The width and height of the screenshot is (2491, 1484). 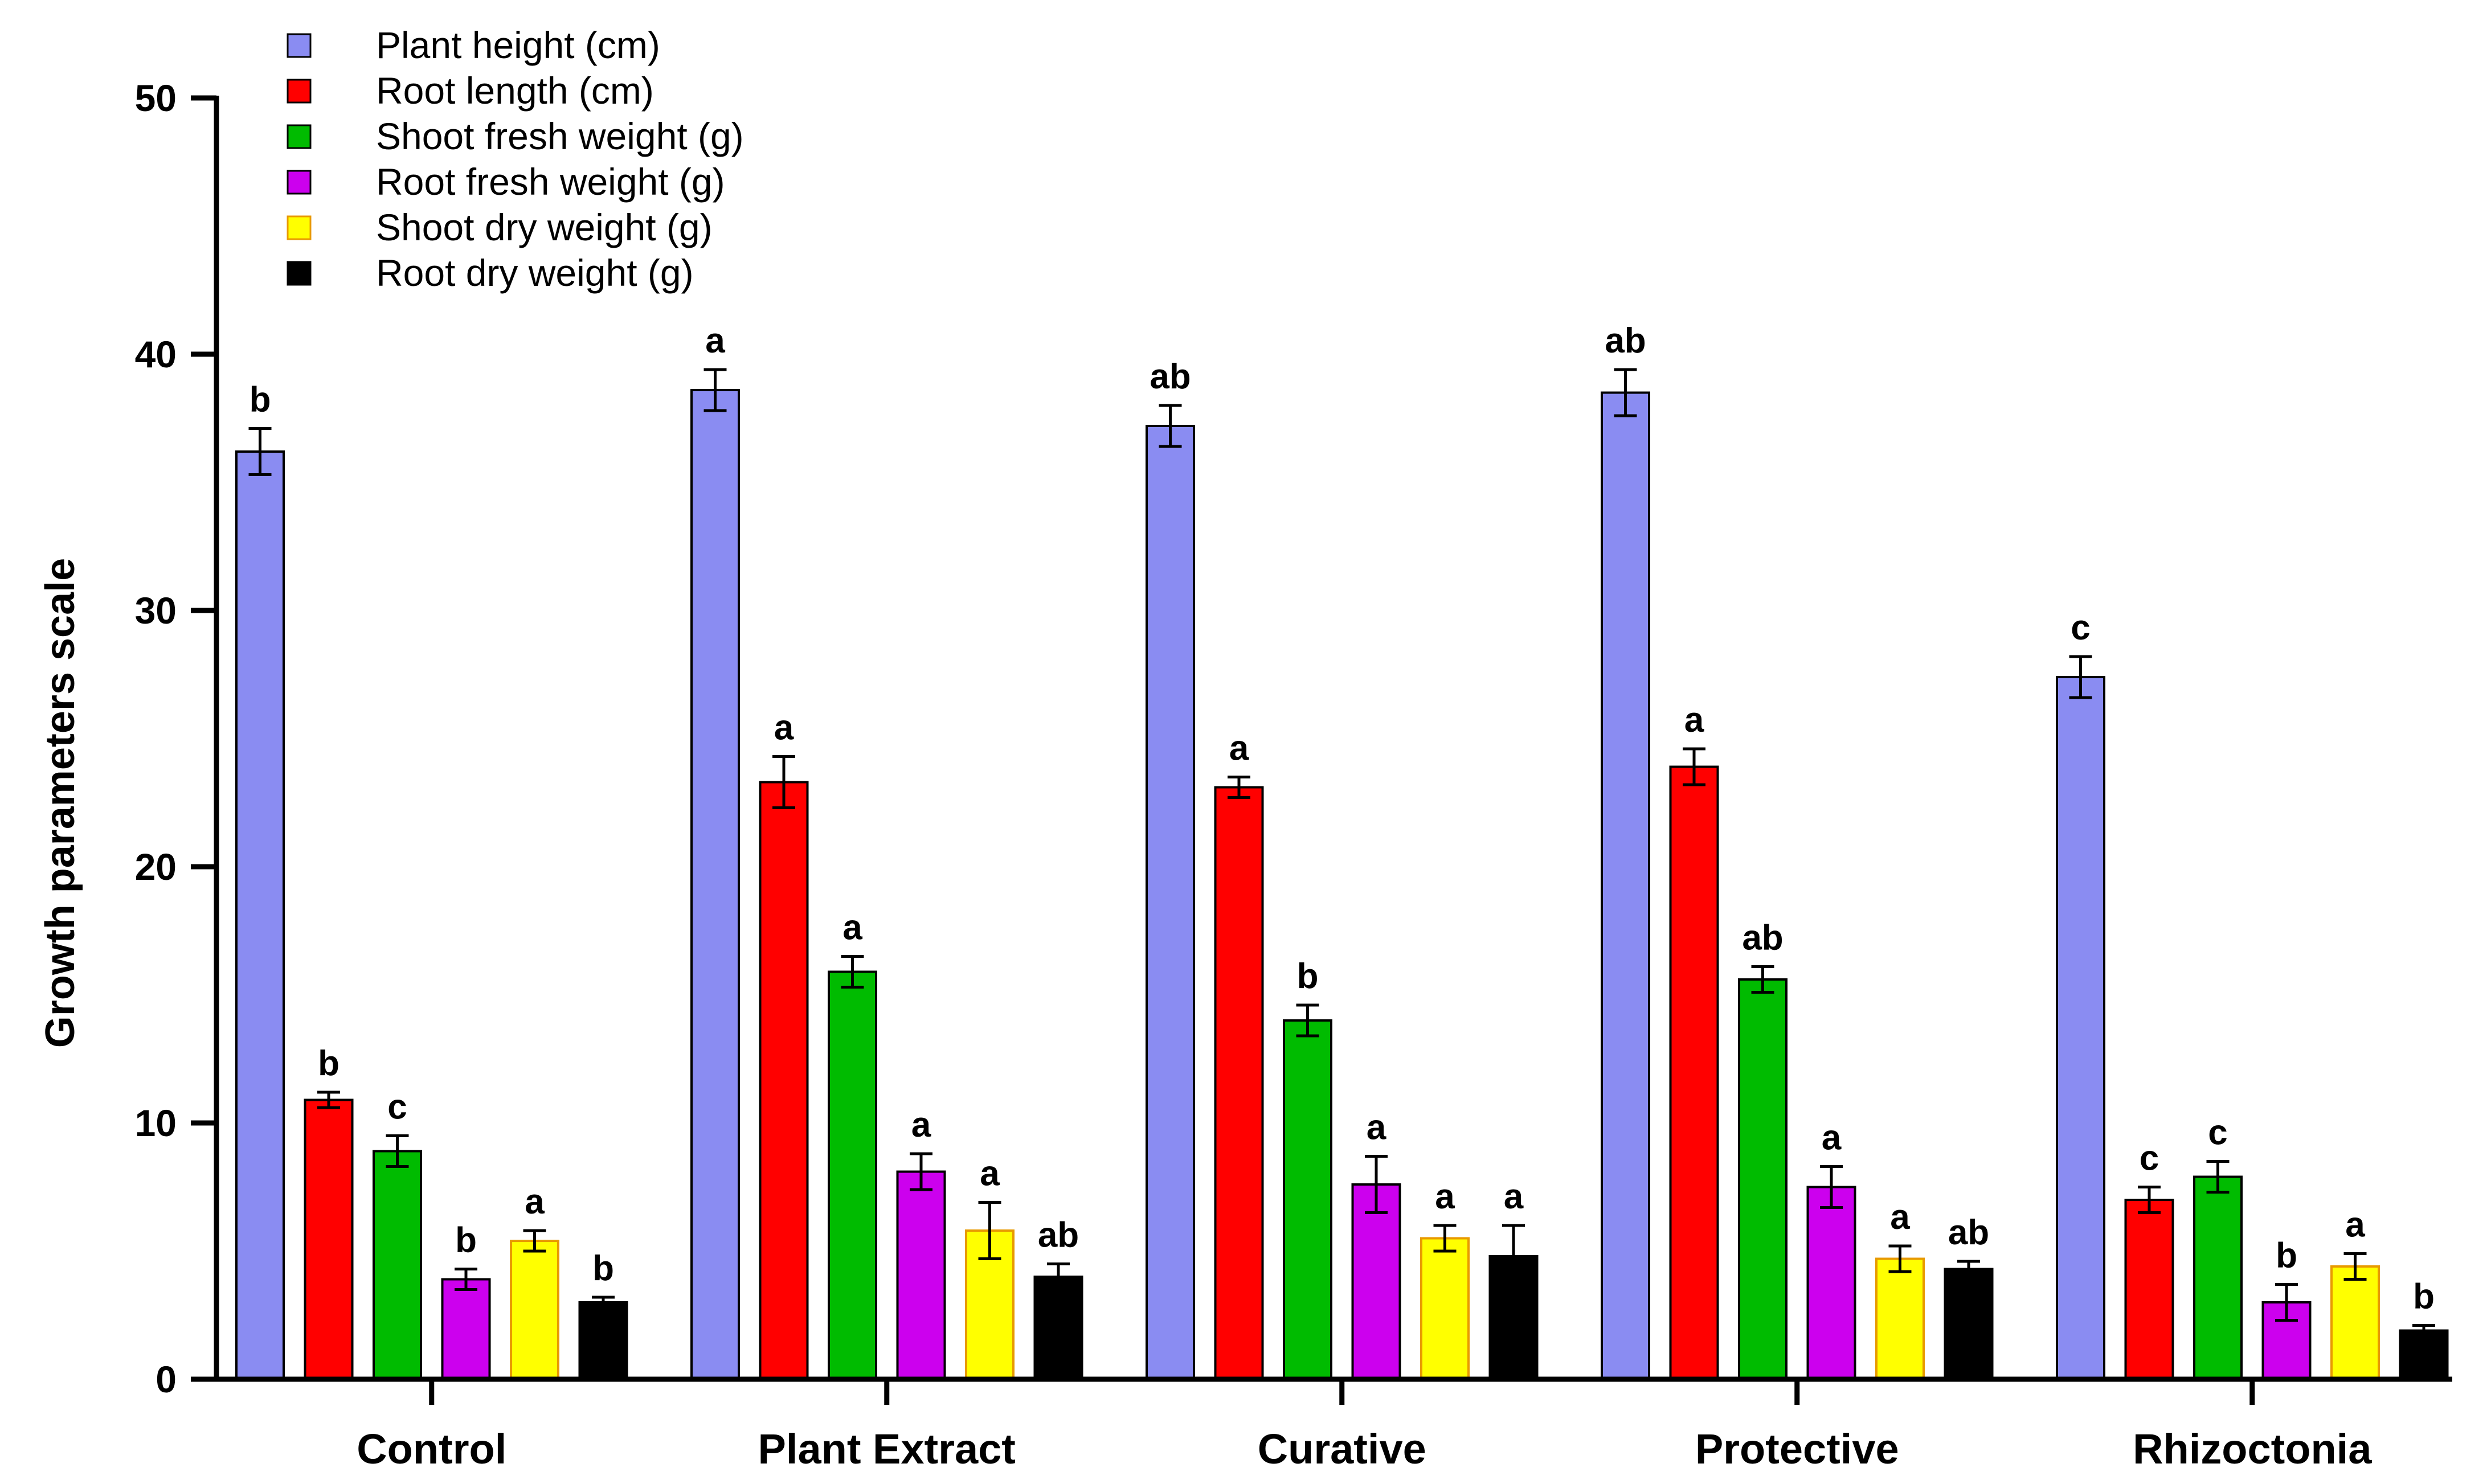 What do you see at coordinates (61, 803) in the screenshot?
I see `y-axis-label: Growth parameters scale` at bounding box center [61, 803].